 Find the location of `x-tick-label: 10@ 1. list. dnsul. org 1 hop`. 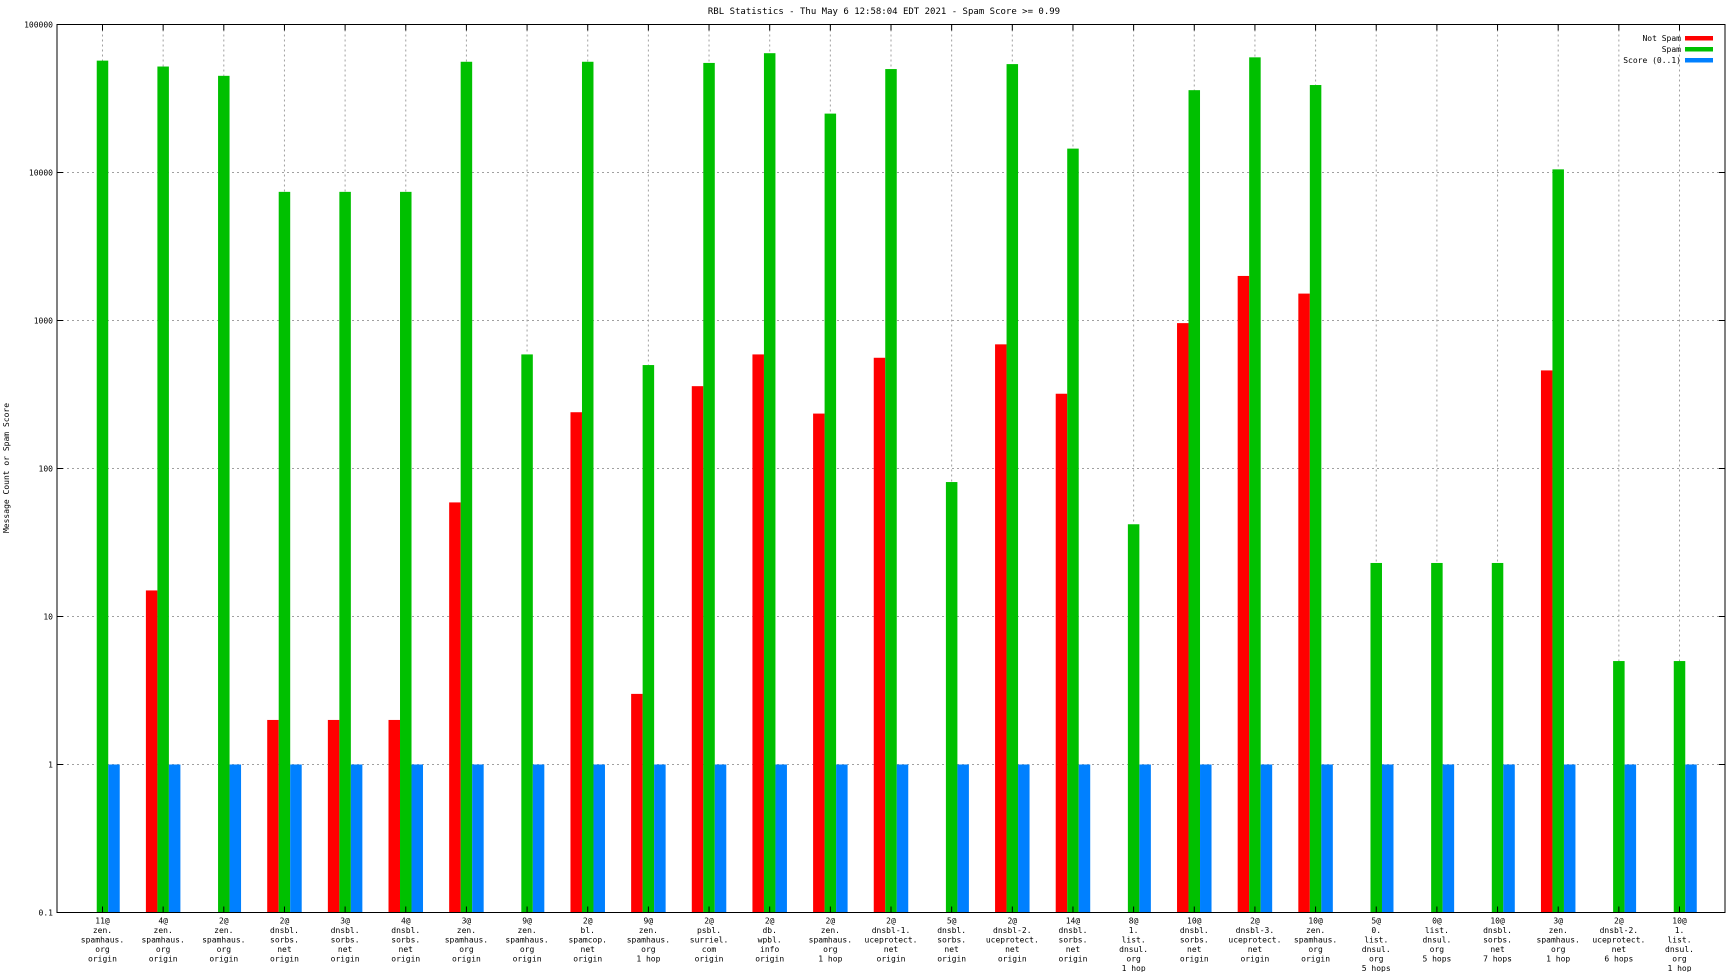

x-tick-label: 10@ 1. list. dnsul. org 1 hop is located at coordinates (1679, 944).